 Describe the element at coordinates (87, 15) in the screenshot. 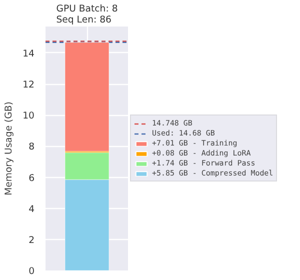

I see `chart-title: GPU Batch: 8 Seq Len: 86` at that location.